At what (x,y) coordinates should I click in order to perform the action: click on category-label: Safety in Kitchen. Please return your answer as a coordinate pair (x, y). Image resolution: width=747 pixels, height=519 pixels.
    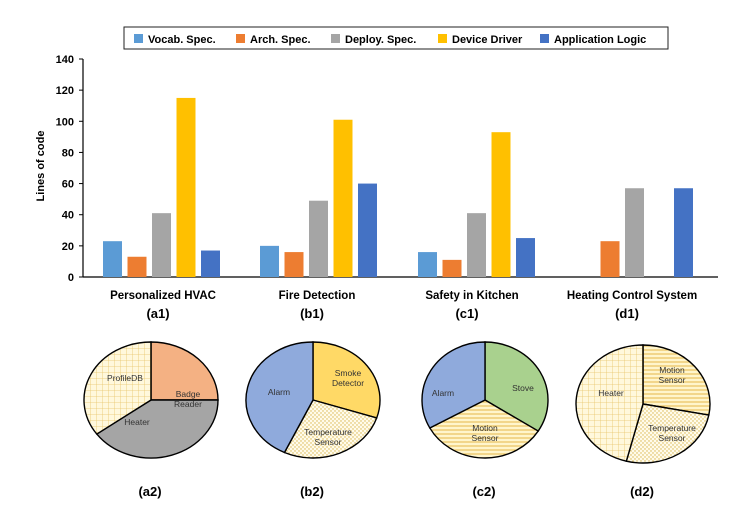
    Looking at the image, I should click on (471, 296).